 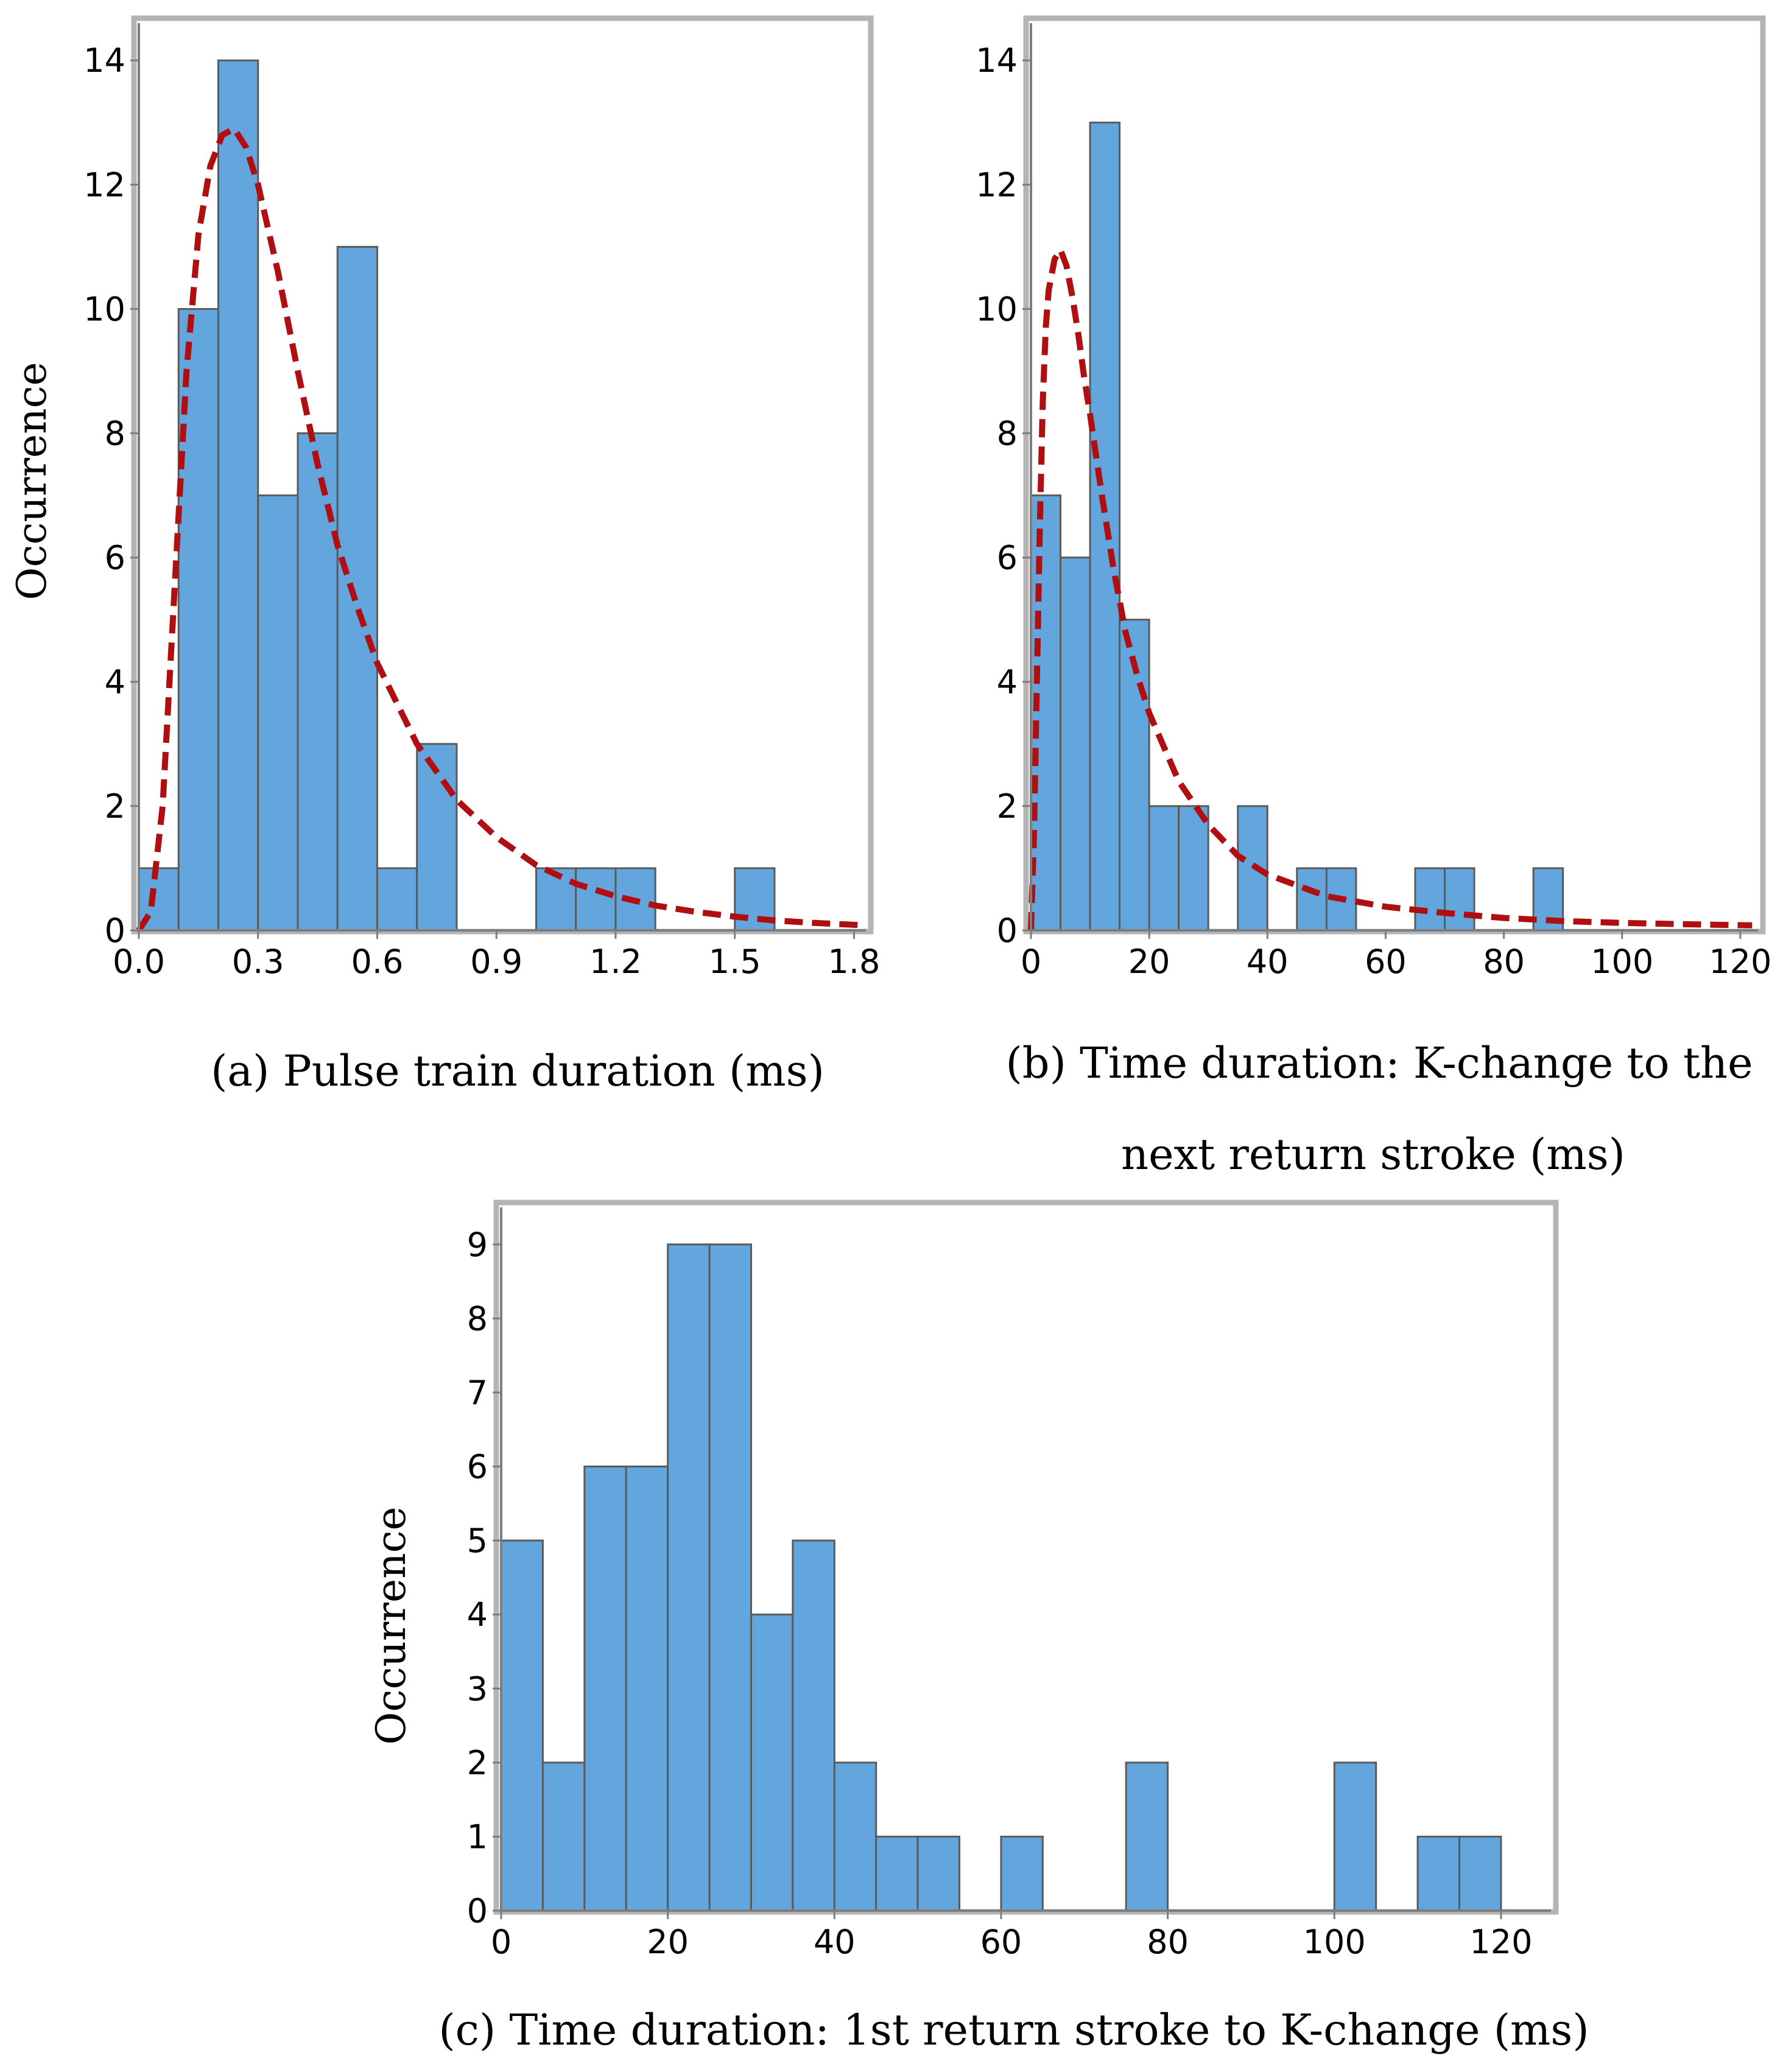 What do you see at coordinates (478, 1689) in the screenshot?
I see `panel-c-y-tick-label: 3` at bounding box center [478, 1689].